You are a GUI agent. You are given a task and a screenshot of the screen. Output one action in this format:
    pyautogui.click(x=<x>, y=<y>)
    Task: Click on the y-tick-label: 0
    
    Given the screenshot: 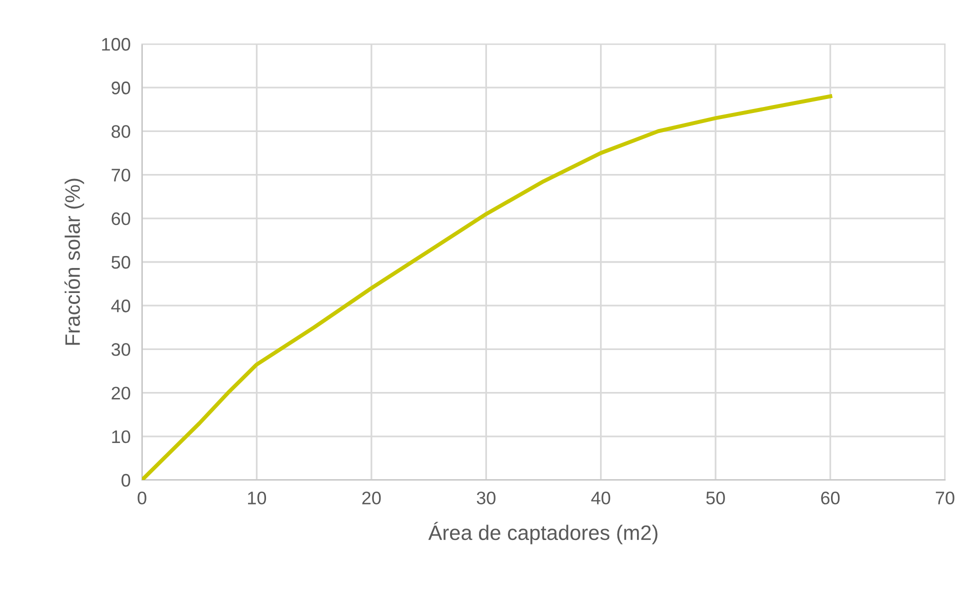 What is the action you would take?
    pyautogui.click(x=126, y=480)
    